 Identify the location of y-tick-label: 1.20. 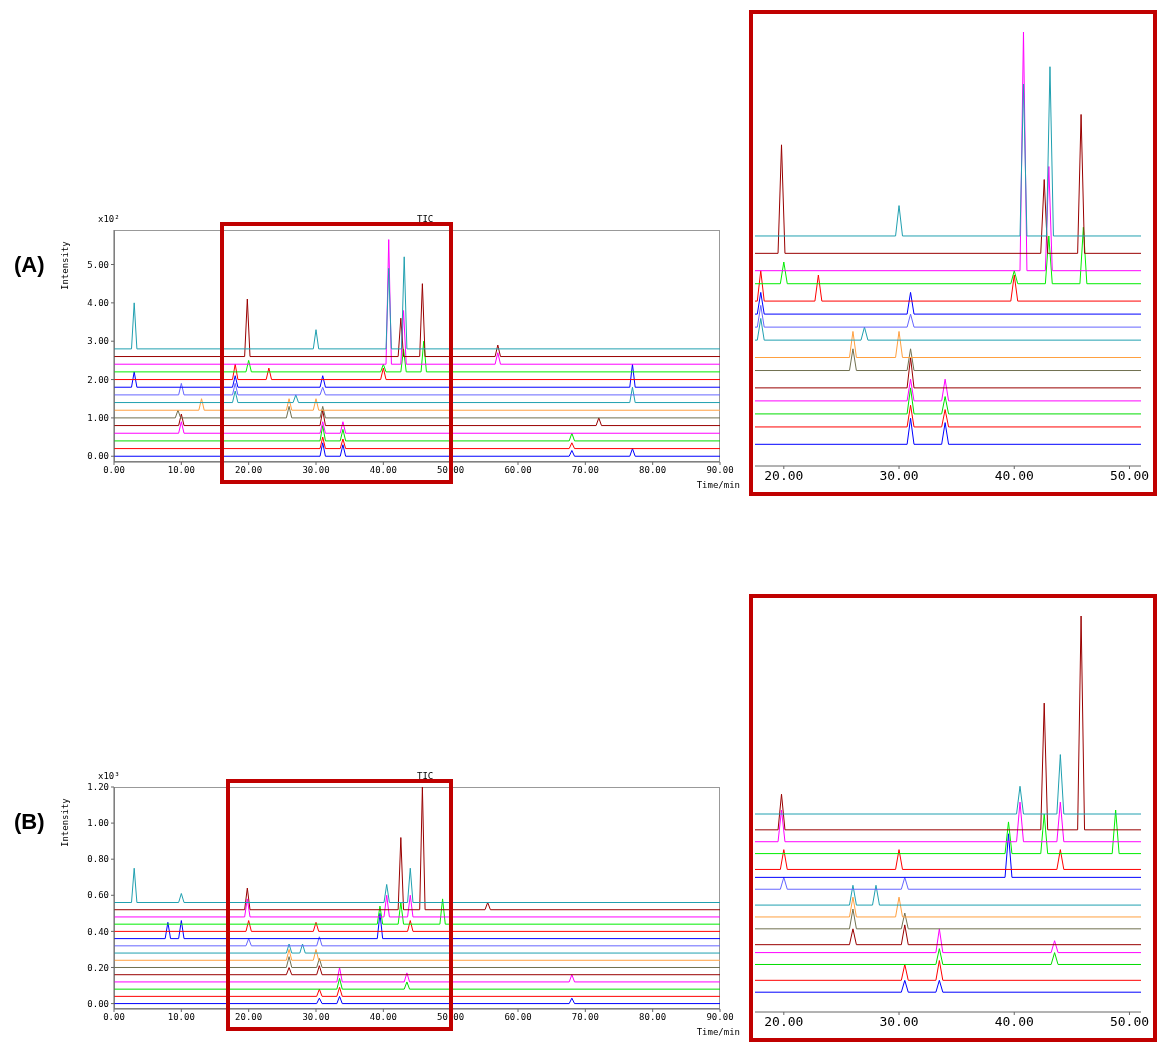
(98, 787).